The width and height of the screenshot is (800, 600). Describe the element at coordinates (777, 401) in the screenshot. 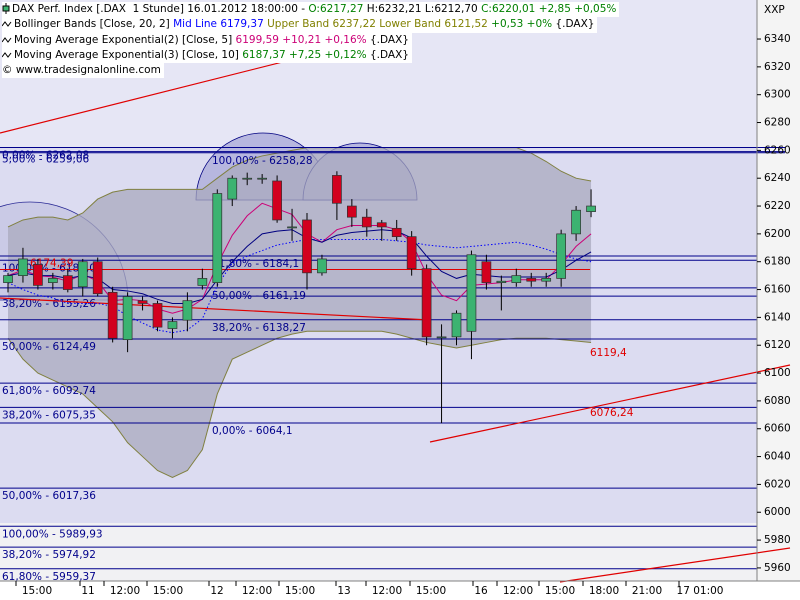

I see `y-tick-label: 6080` at that location.